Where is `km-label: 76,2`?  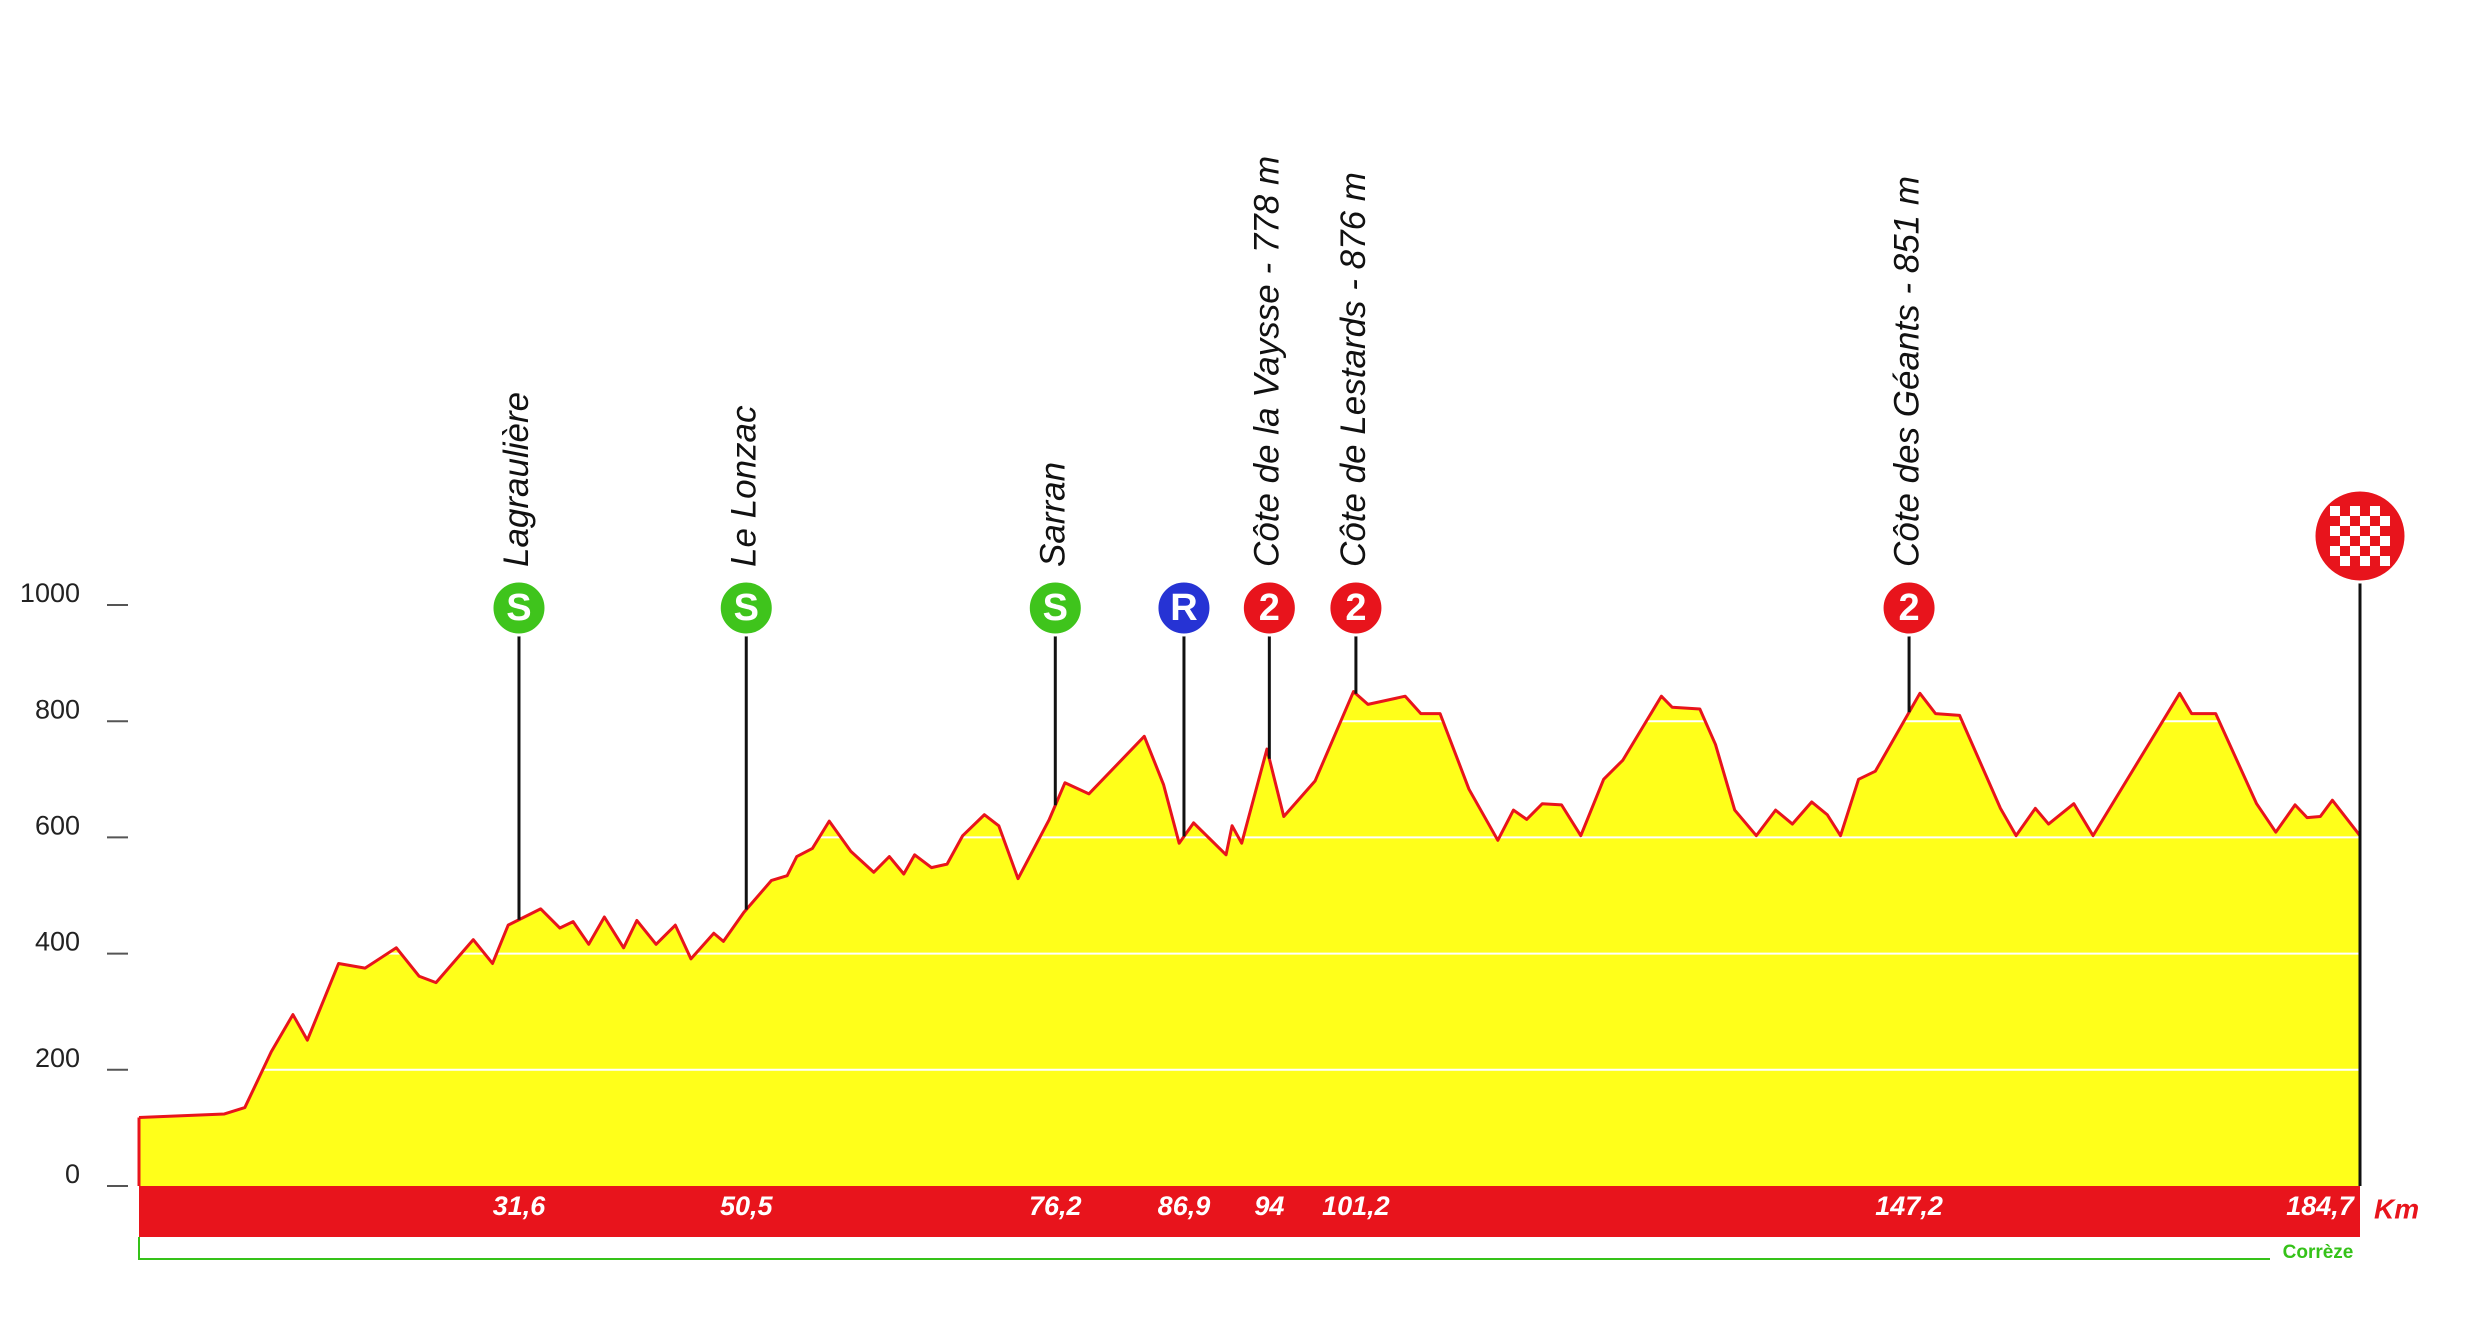
km-label: 76,2 is located at coordinates (1055, 1206).